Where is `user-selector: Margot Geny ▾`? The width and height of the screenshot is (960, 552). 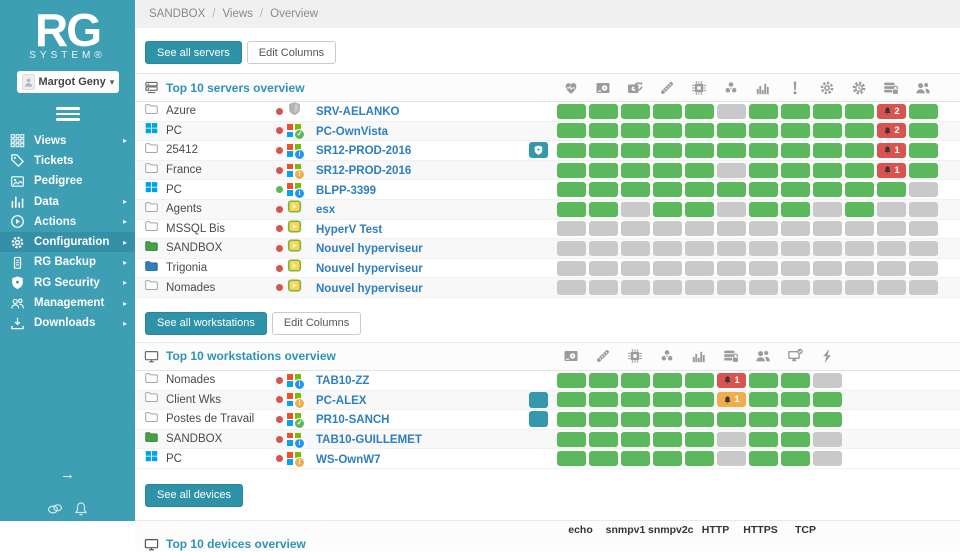 user-selector: Margot Geny ▾ is located at coordinates (67, 82).